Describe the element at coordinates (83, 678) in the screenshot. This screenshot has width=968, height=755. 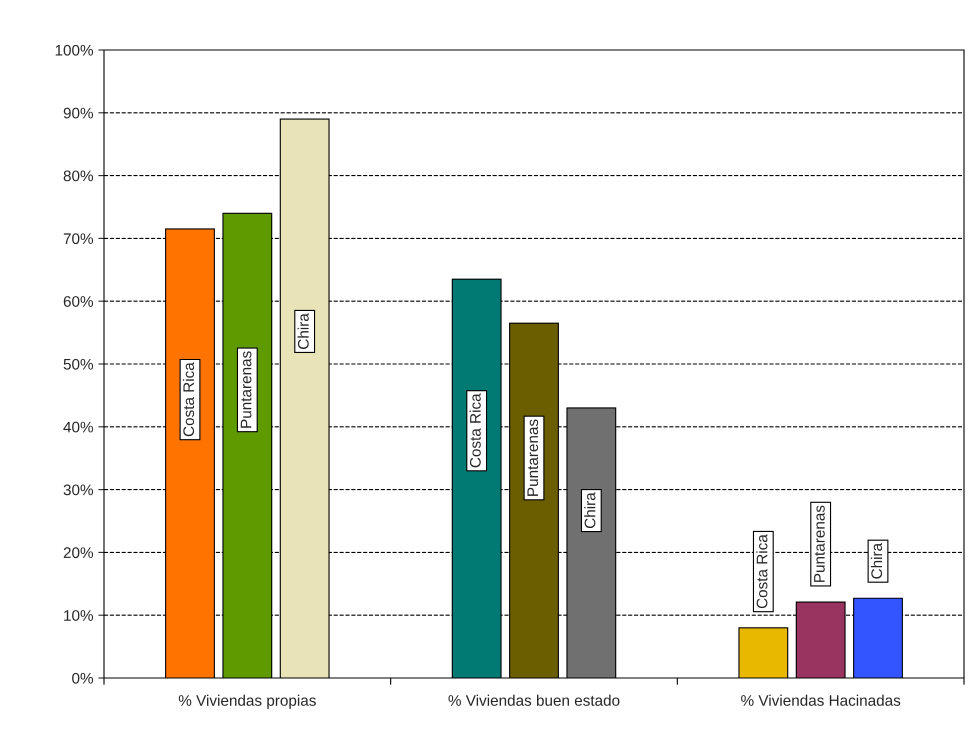
I see `y-tick-label: 0%` at that location.